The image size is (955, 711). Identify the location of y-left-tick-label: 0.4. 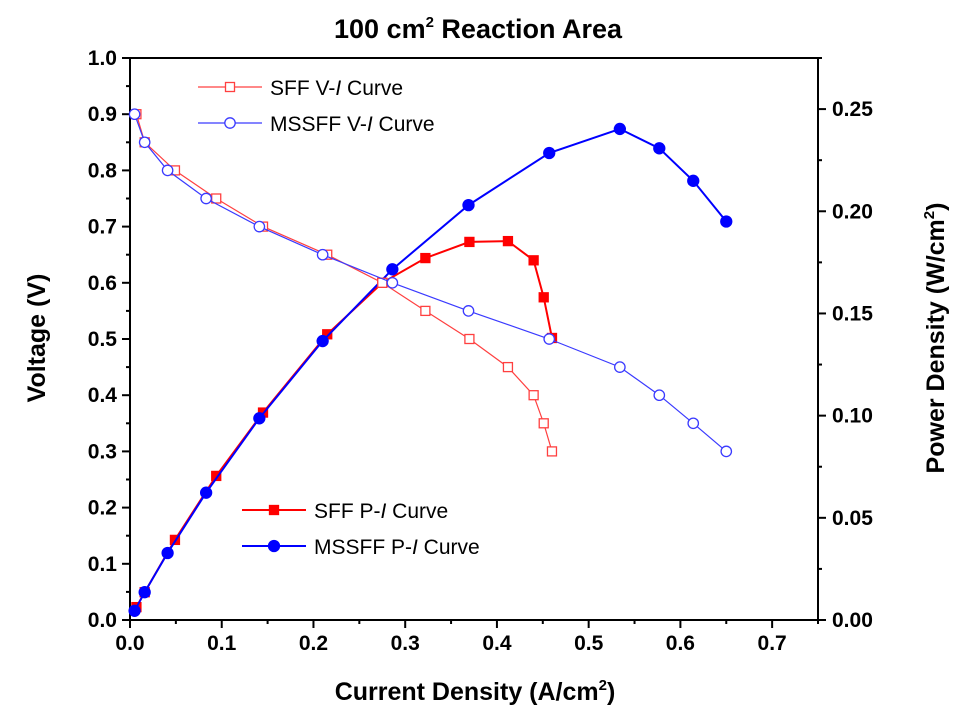
(103, 395).